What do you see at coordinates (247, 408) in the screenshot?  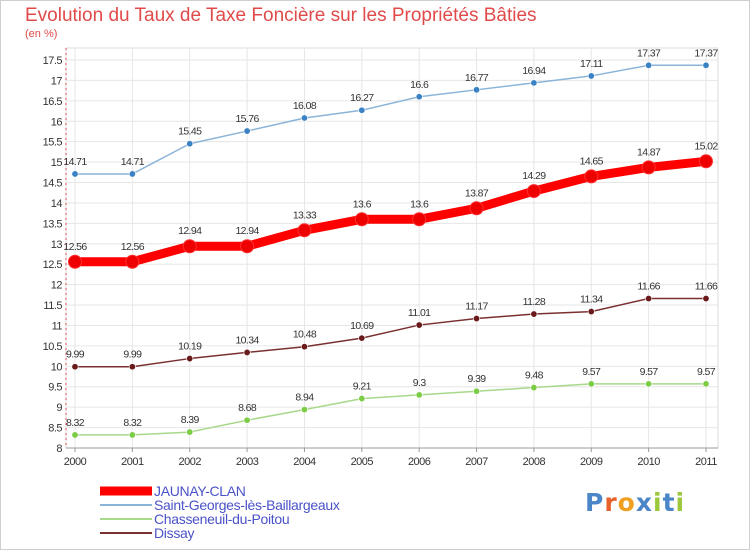 I see `data-label: 8.68` at bounding box center [247, 408].